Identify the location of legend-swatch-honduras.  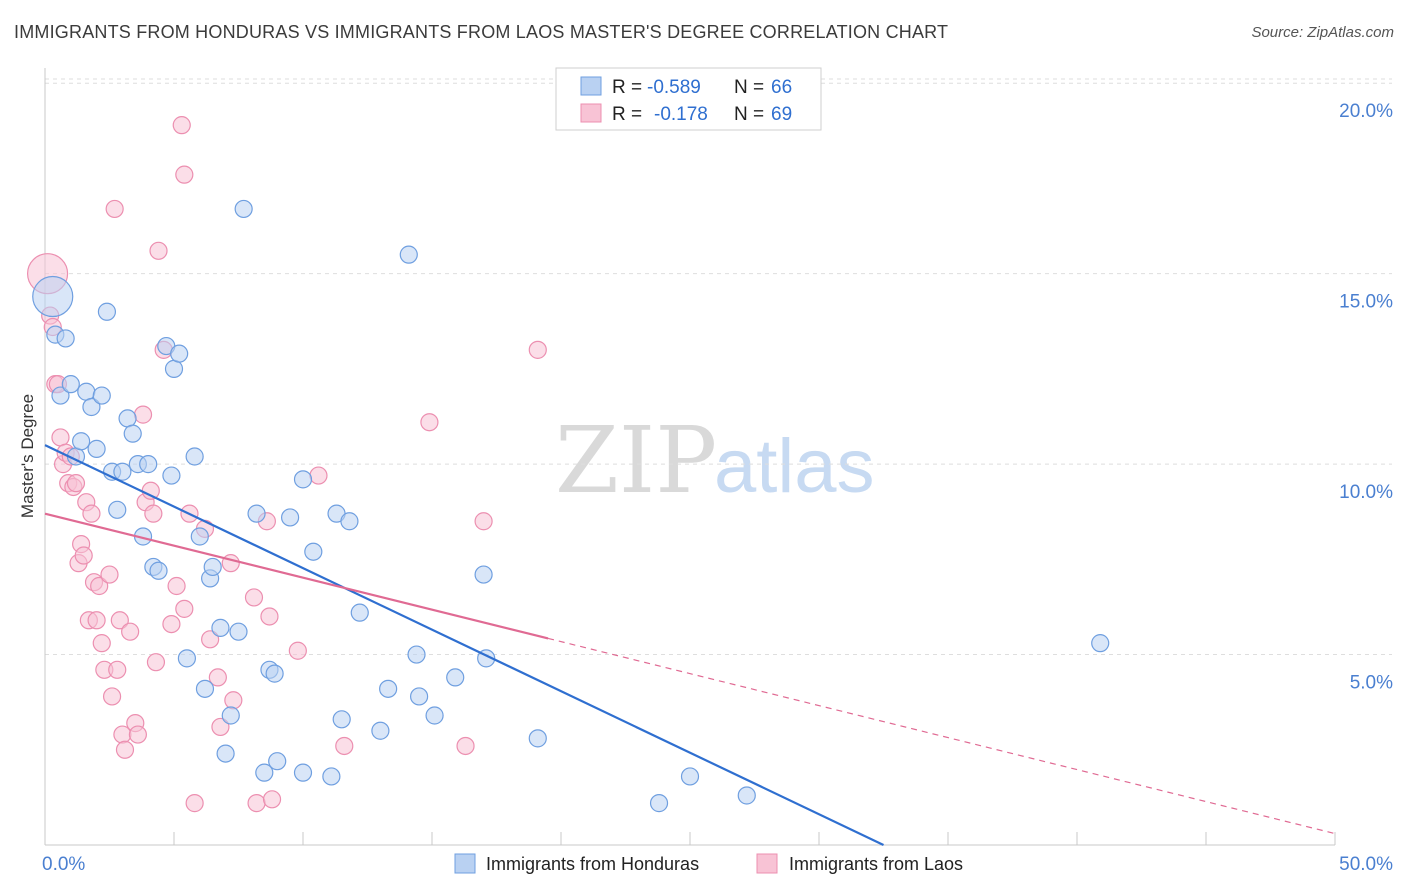
(591, 86).